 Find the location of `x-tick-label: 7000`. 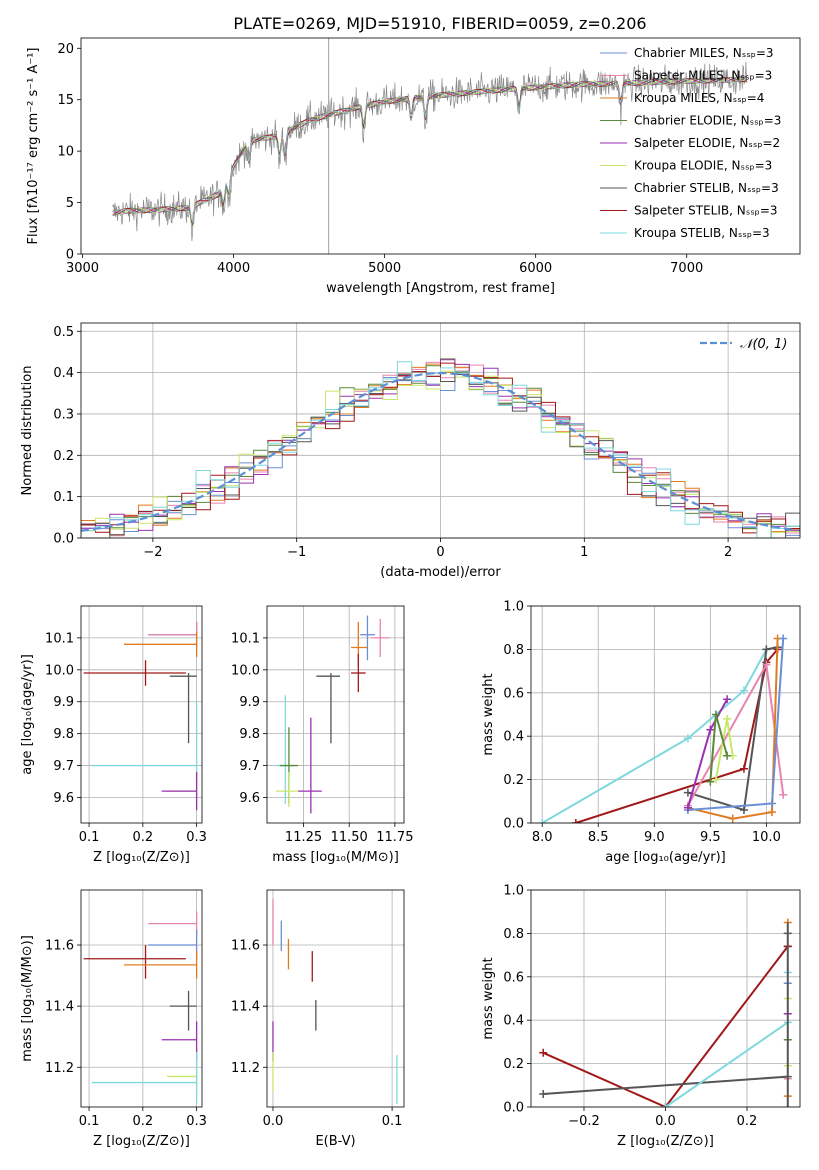

x-tick-label: 7000 is located at coordinates (686, 268).